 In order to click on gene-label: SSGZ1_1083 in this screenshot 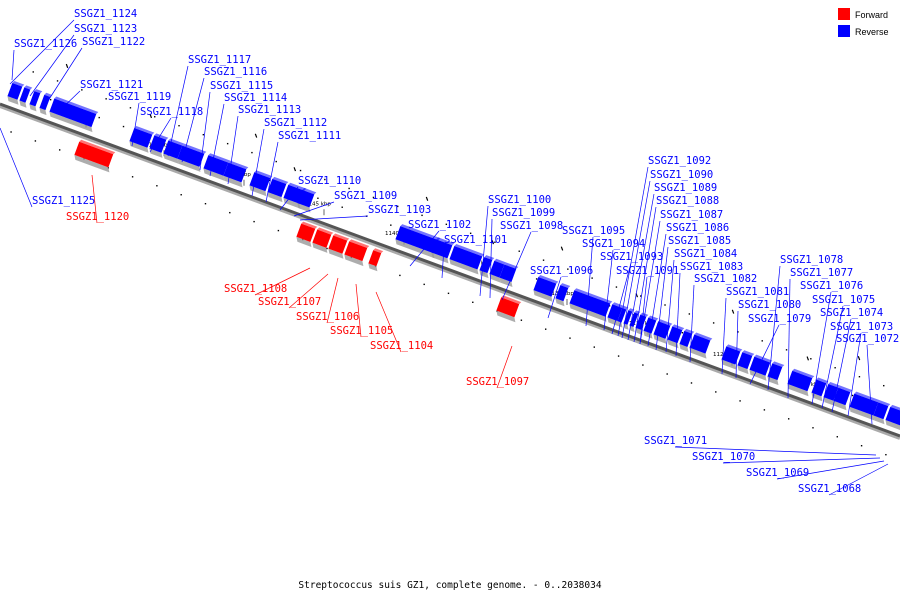, I will do `click(711, 267)`.